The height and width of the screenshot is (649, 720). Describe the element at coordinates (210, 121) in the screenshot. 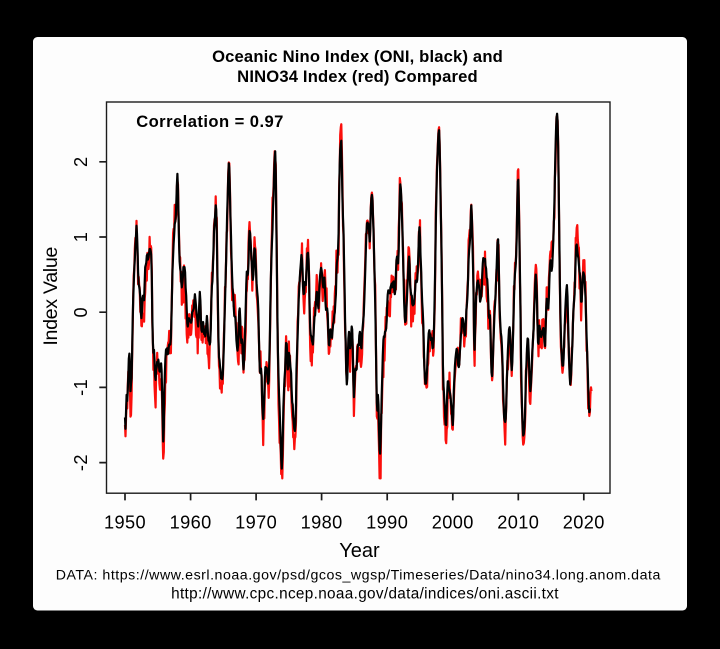

I see `svg-text: Correlation = 0.97` at that location.